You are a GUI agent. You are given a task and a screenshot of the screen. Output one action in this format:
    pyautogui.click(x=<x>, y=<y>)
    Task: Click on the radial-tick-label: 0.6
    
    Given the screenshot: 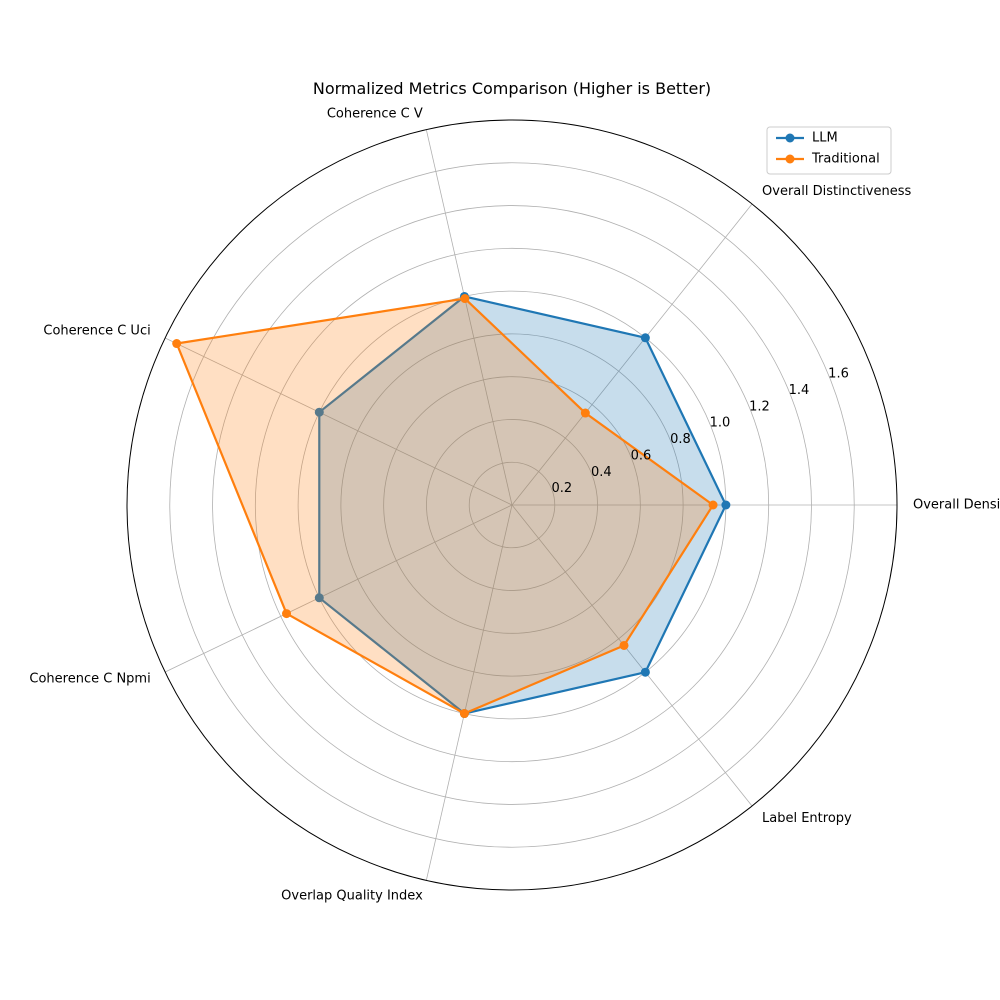 What is the action you would take?
    pyautogui.click(x=641, y=455)
    